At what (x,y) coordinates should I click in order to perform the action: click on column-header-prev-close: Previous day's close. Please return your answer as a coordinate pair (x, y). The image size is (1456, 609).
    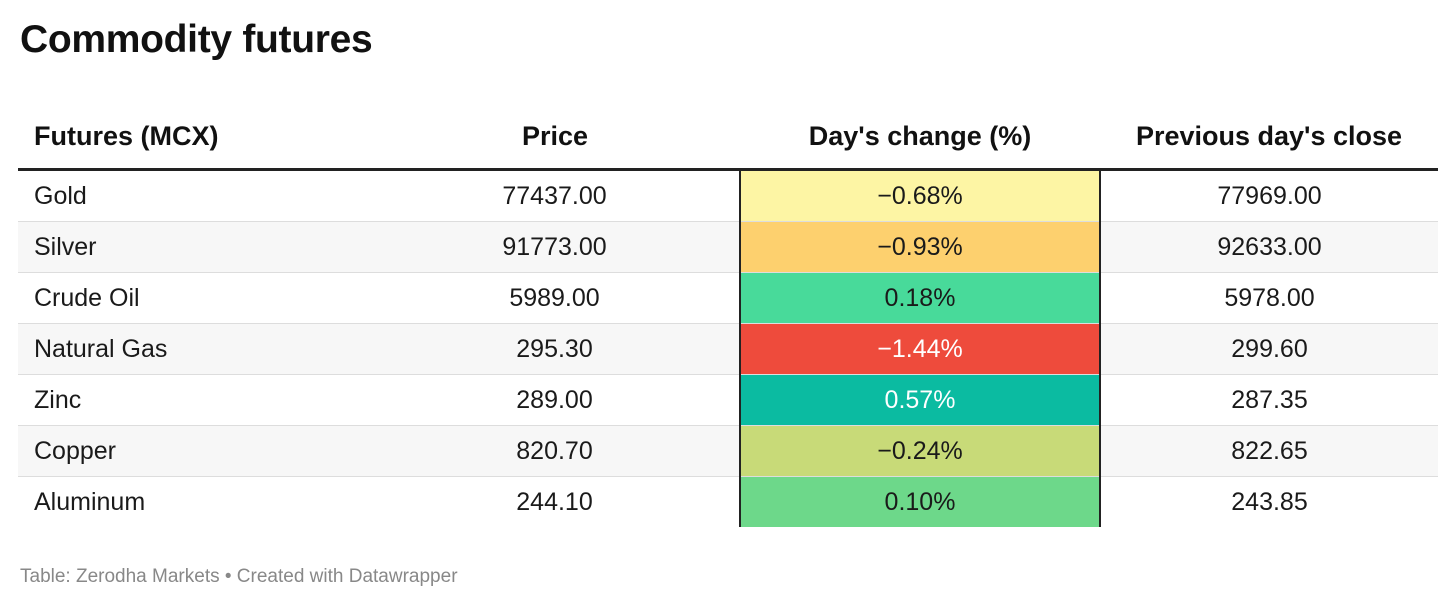
    Looking at the image, I should click on (1269, 137).